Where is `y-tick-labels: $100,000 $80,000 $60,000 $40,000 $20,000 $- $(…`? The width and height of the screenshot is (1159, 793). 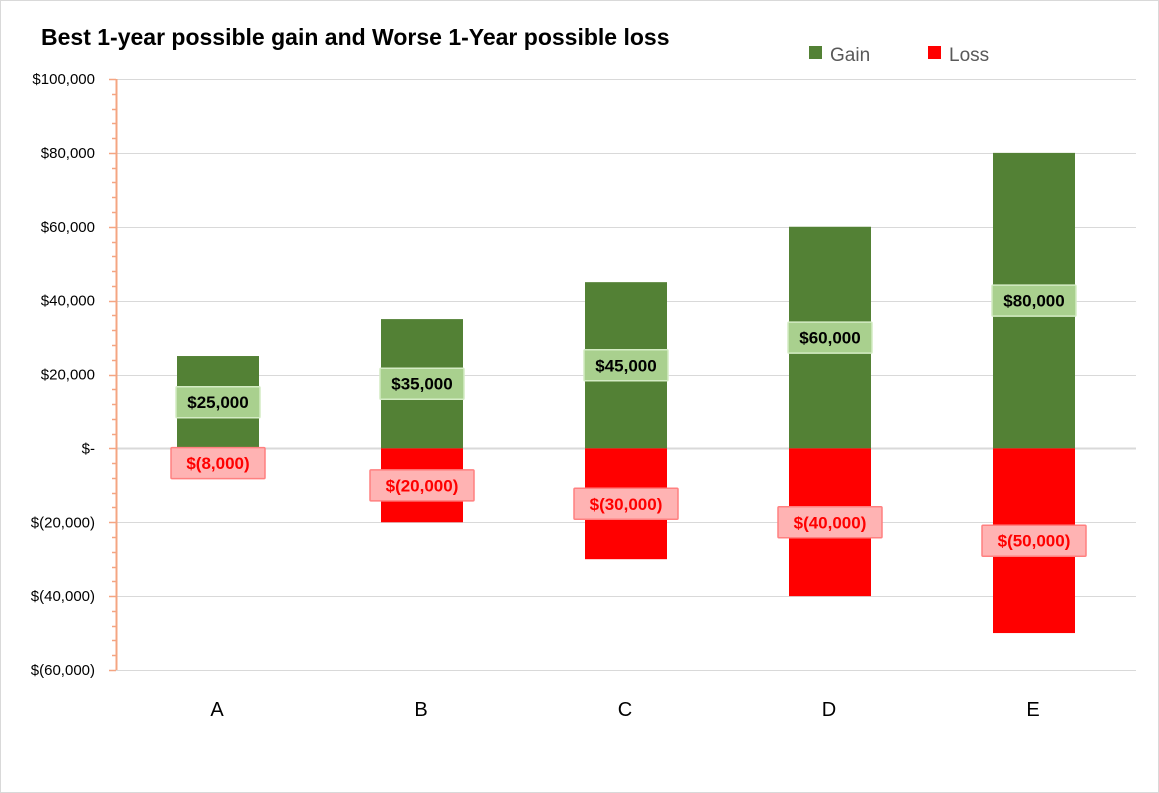 y-tick-labels: $100,000 $80,000 $60,000 $40,000 $20,000 $- $(… is located at coordinates (63, 375).